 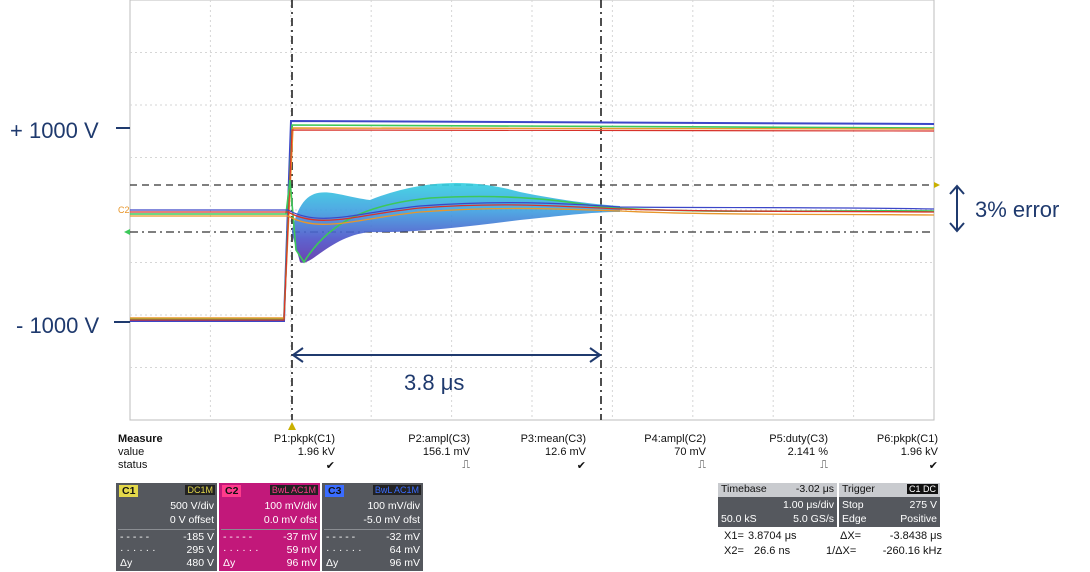 What do you see at coordinates (813, 519) in the screenshot?
I see `timebase-rate: 5.0 GS/s` at bounding box center [813, 519].